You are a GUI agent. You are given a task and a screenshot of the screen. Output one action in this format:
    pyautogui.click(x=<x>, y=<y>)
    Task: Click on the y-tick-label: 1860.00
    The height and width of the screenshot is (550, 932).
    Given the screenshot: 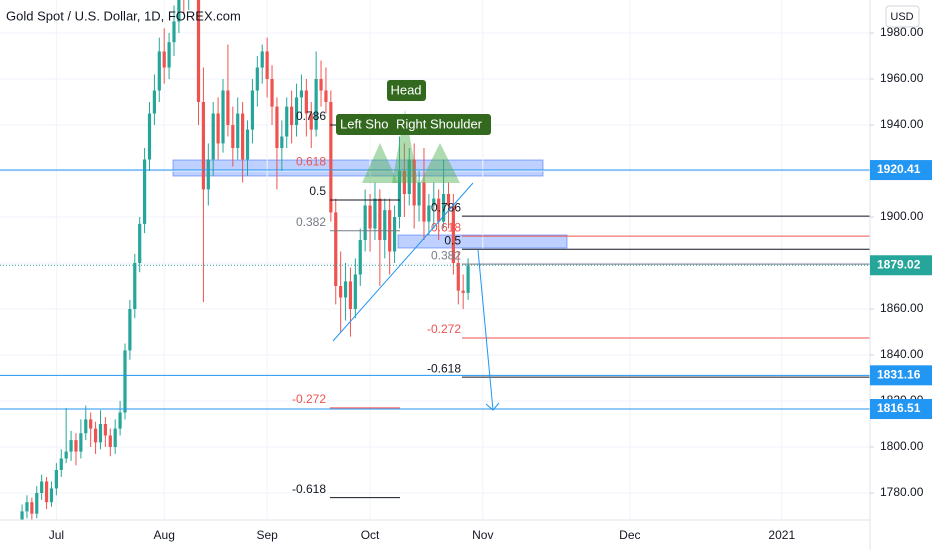 What is the action you would take?
    pyautogui.click(x=902, y=308)
    